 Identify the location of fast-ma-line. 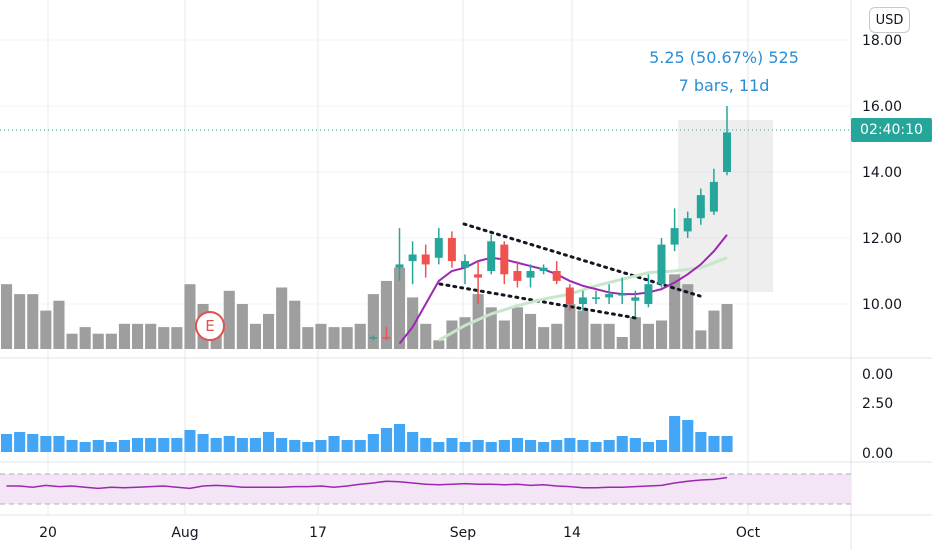
(563, 289).